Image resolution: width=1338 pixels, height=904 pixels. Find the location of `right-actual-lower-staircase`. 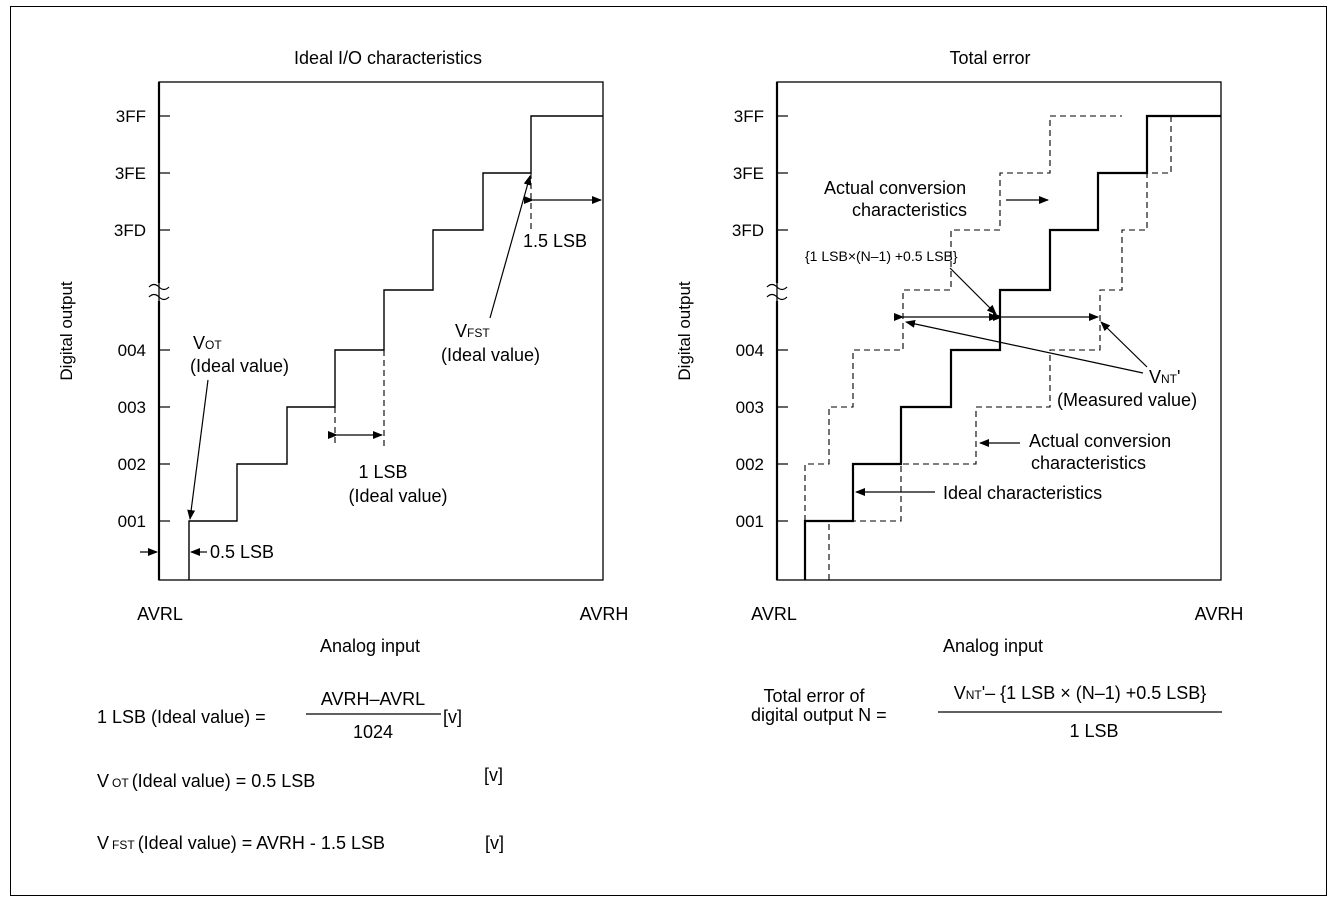

right-actual-lower-staircase is located at coordinates (1000, 348).